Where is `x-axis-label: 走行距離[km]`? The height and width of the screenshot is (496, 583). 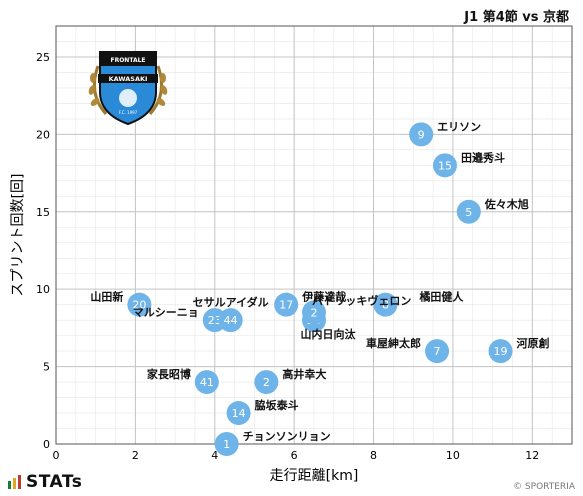
x-axis-label: 走行距離[km] is located at coordinates (314, 475).